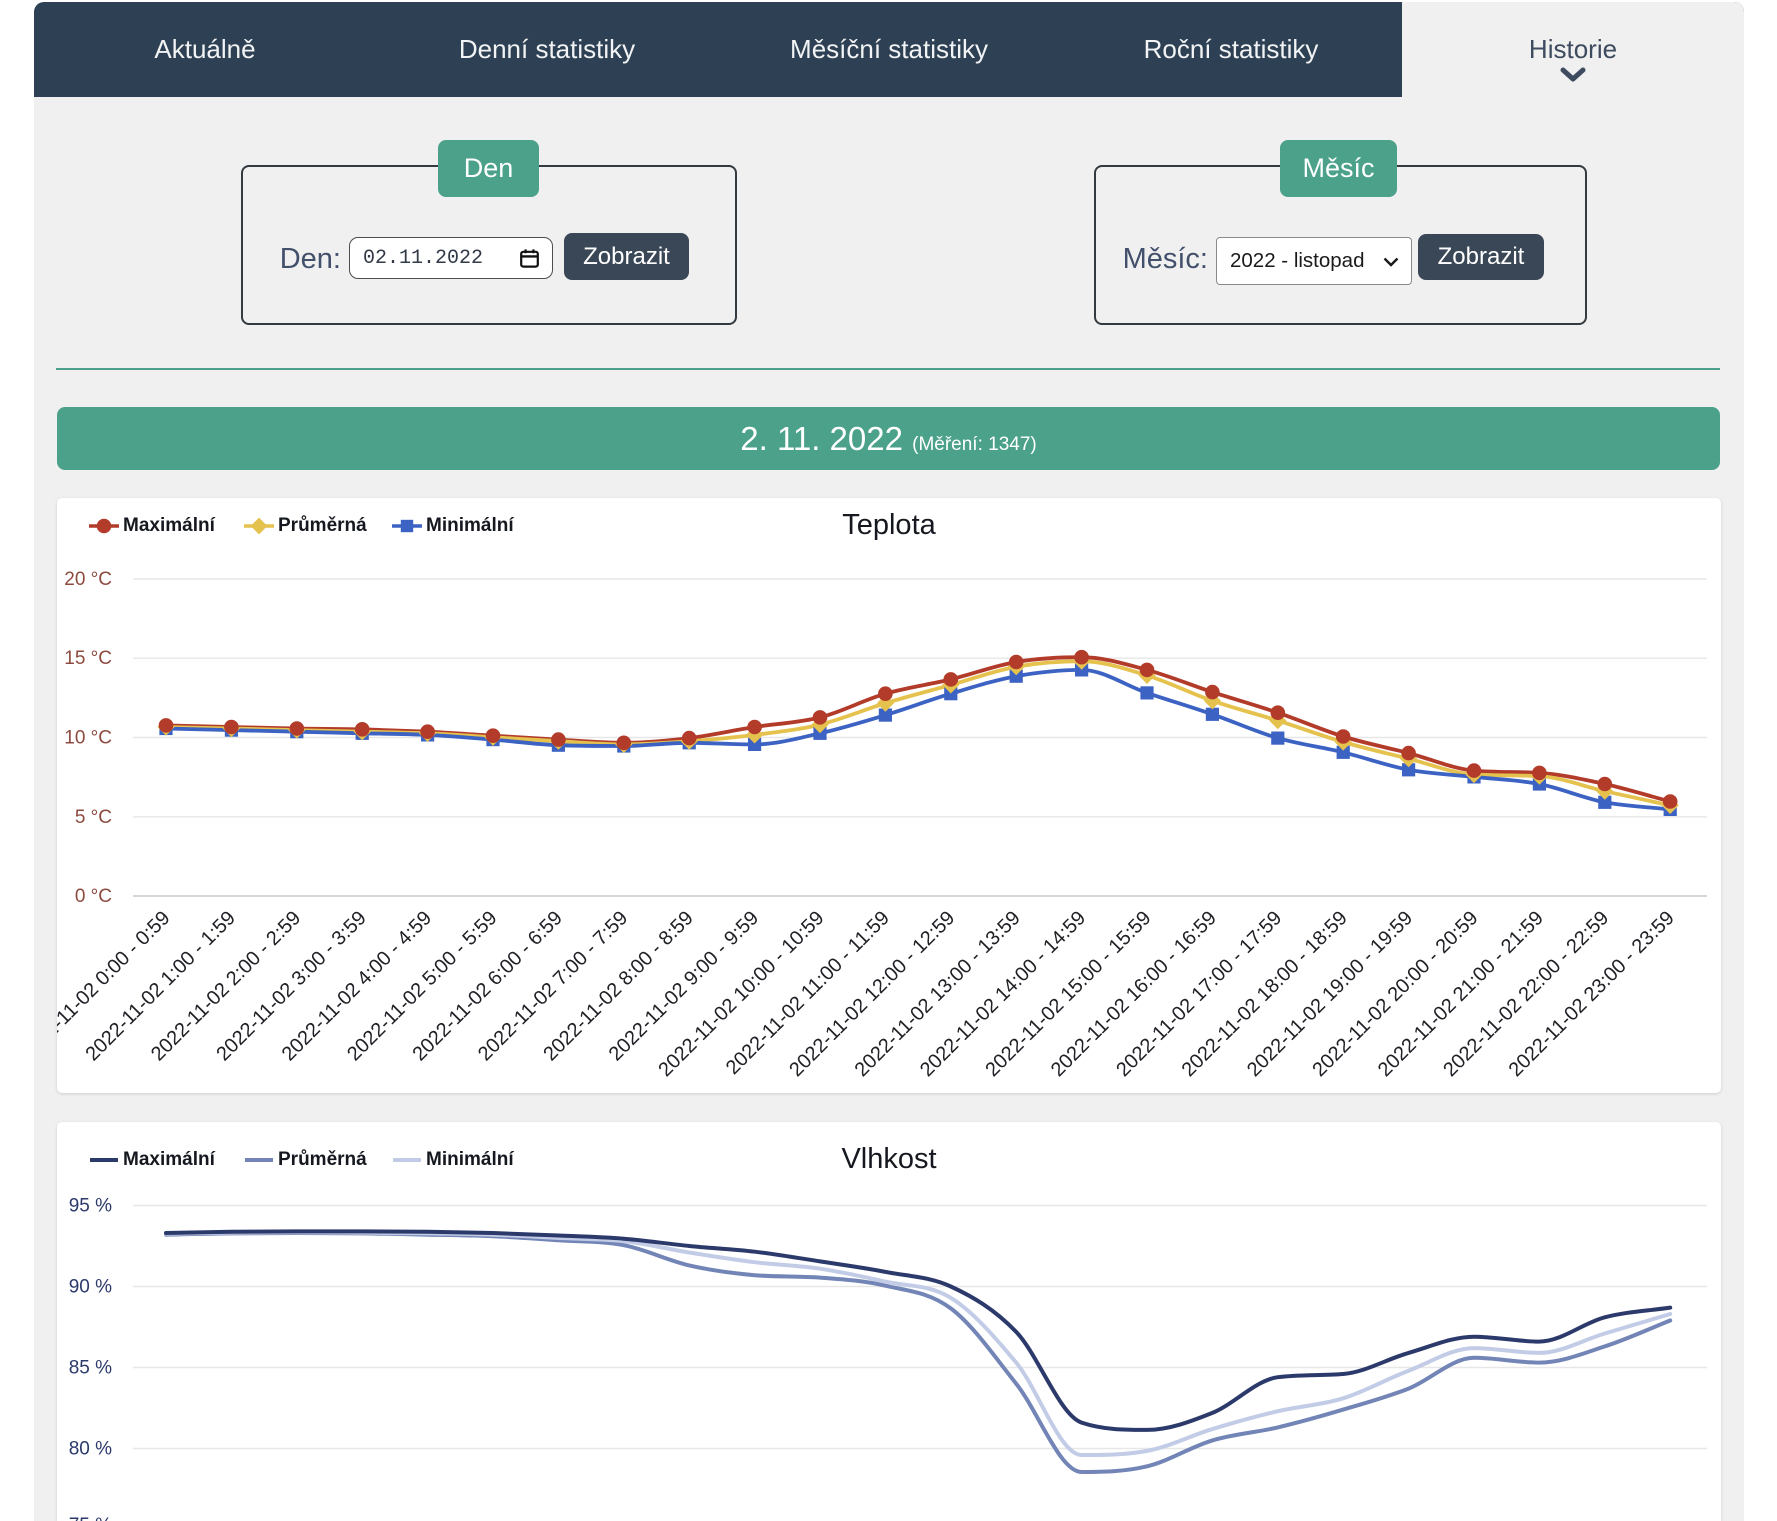 The width and height of the screenshot is (1777, 1521). Describe the element at coordinates (93, 817) in the screenshot. I see `svg-text: 5 °C` at that location.